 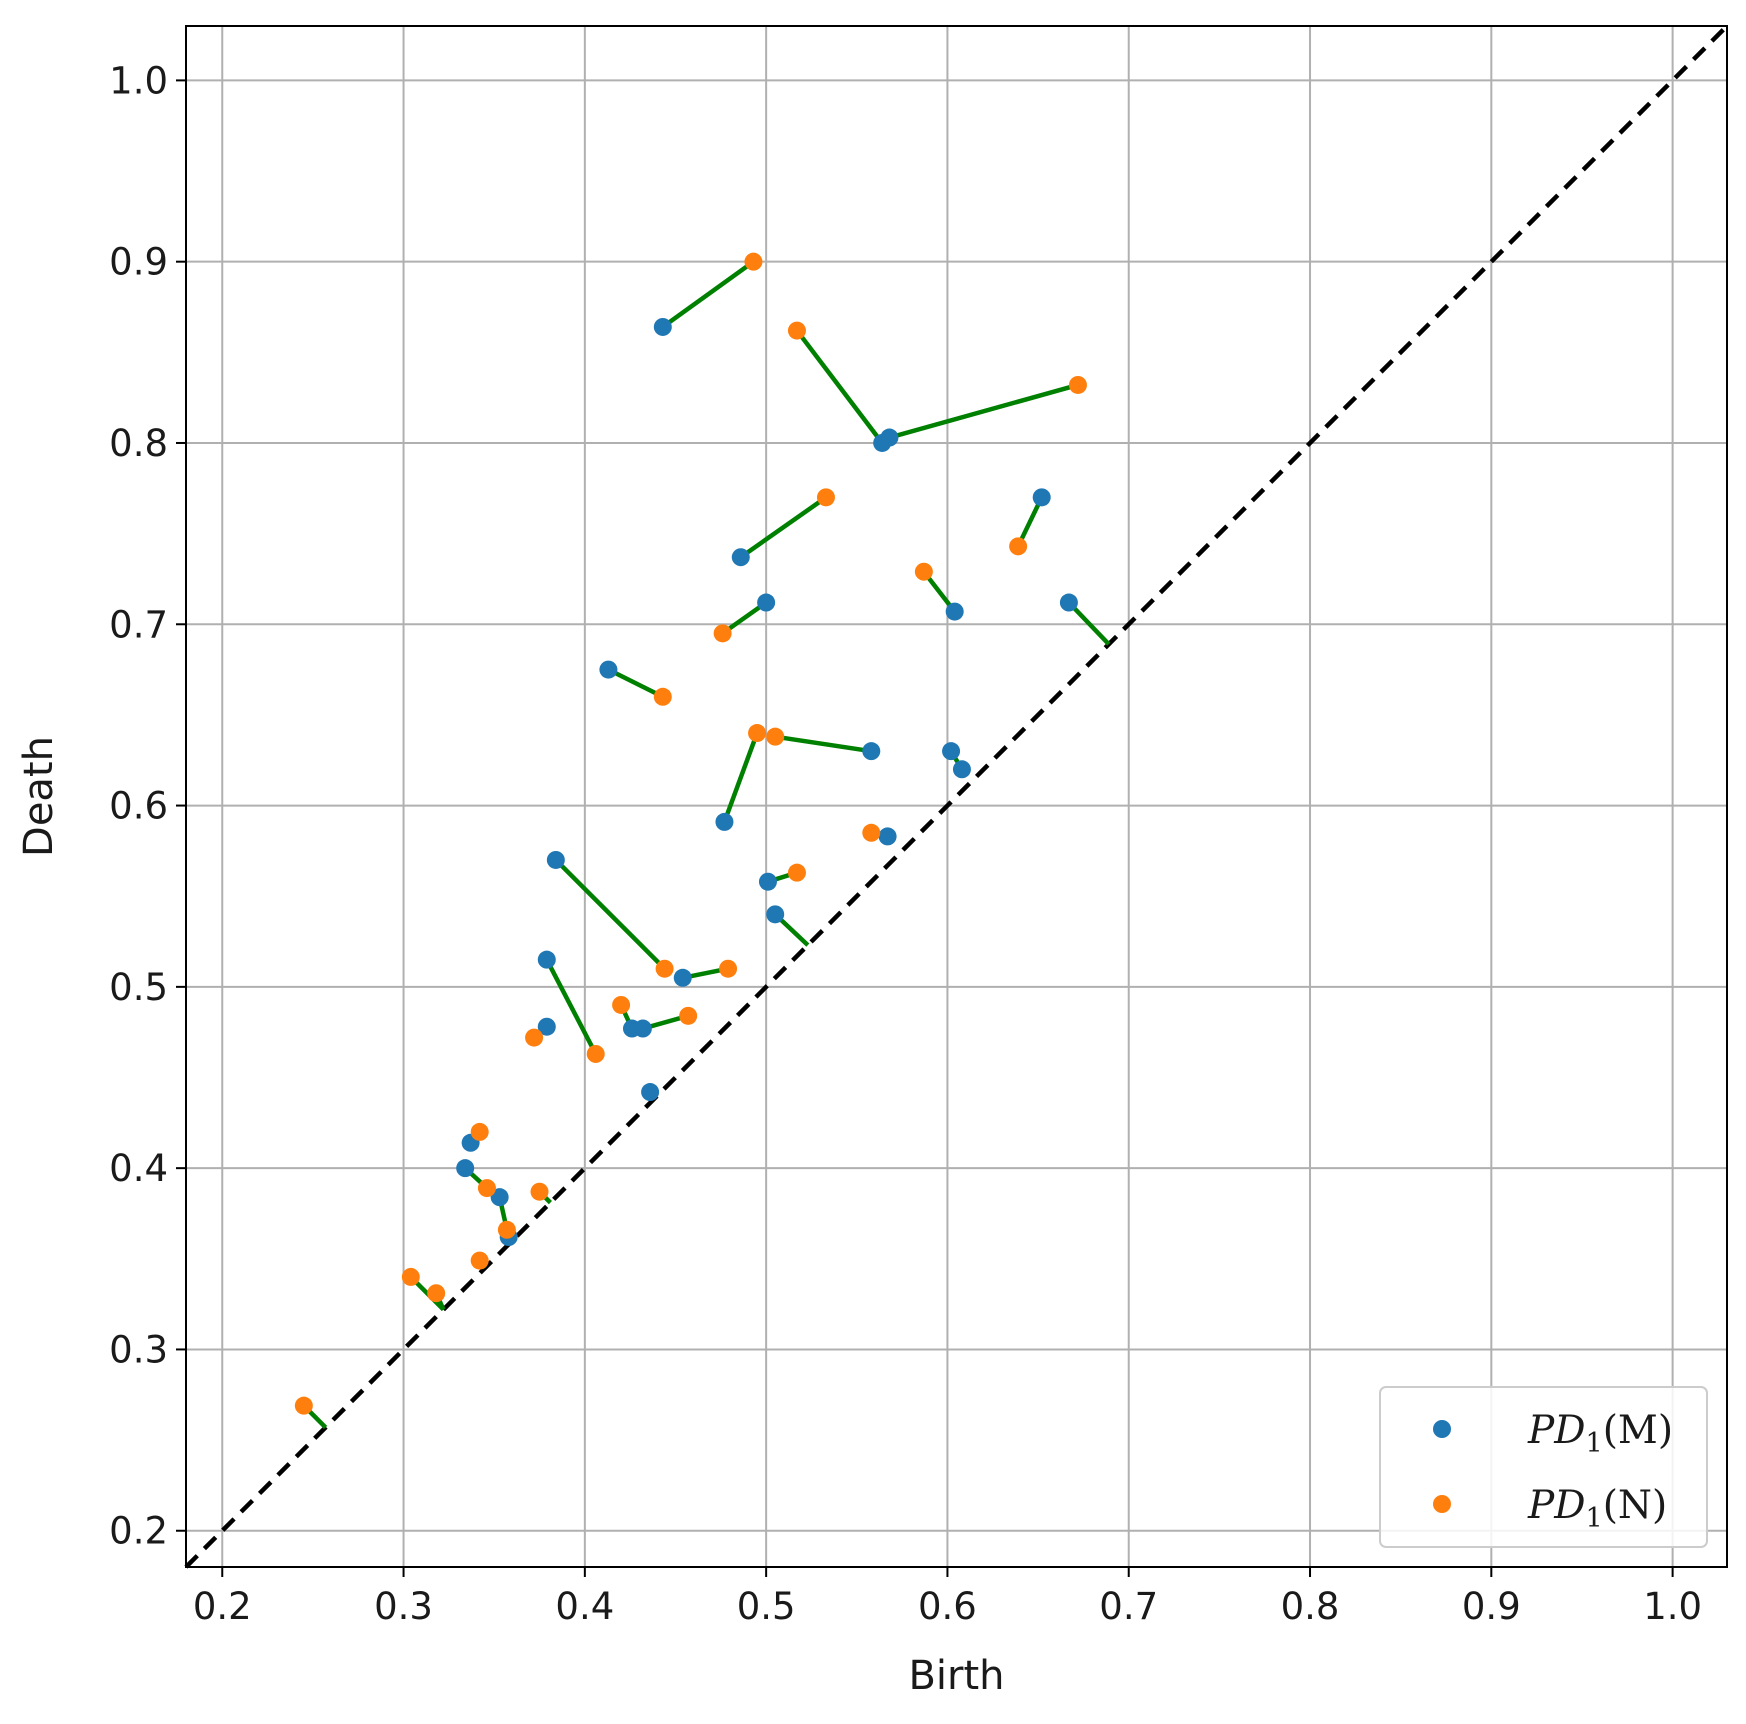 I want to click on y-tick-label: 0.9, so click(x=138, y=262).